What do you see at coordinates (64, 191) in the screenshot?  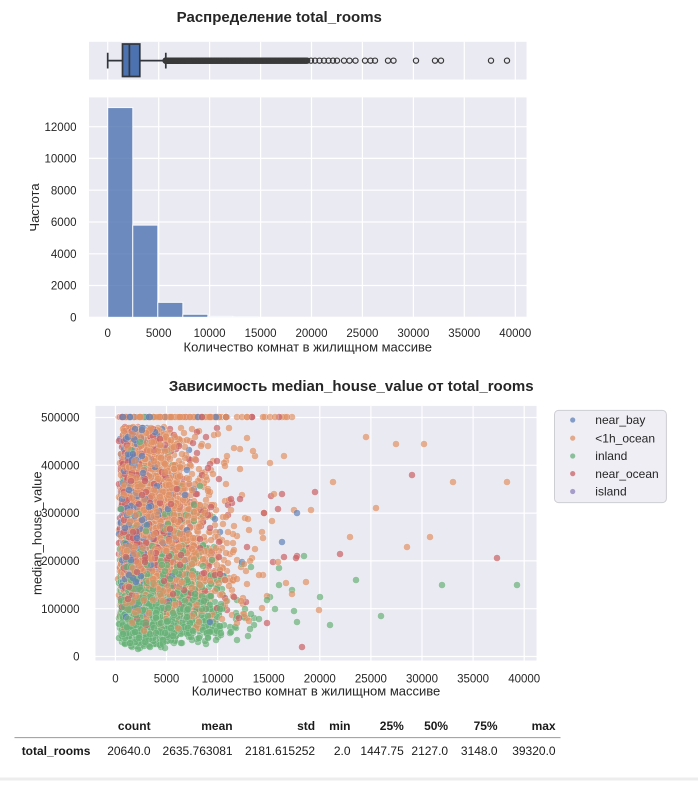 I see `svg-text: 8000` at bounding box center [64, 191].